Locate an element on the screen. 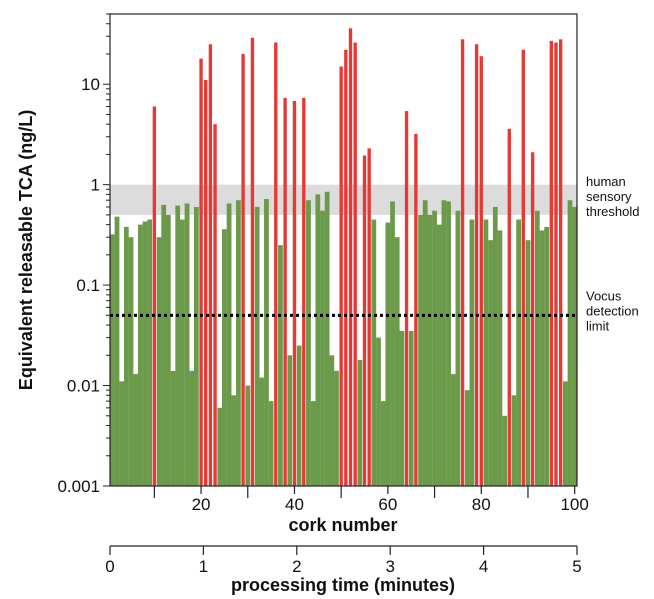  y-tick-label: 0.1 is located at coordinates (88, 285).